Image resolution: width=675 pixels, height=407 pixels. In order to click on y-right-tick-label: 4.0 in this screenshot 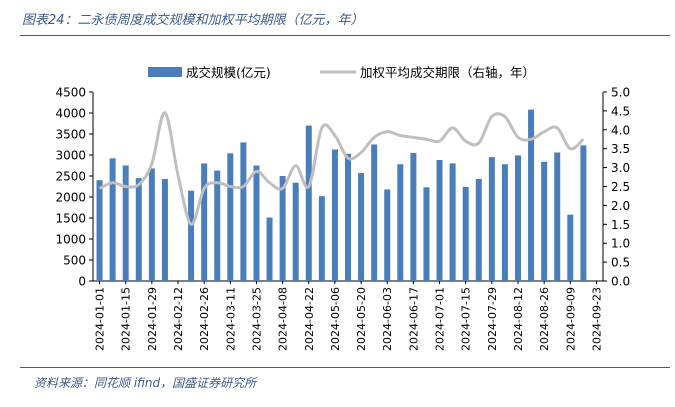, I will do `click(620, 130)`.